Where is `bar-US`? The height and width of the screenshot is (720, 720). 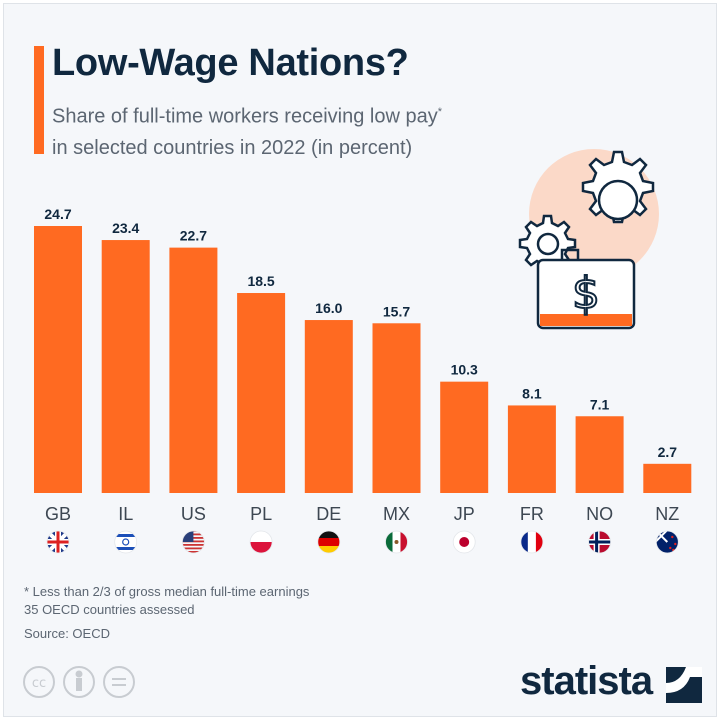 bar-US is located at coordinates (193, 370).